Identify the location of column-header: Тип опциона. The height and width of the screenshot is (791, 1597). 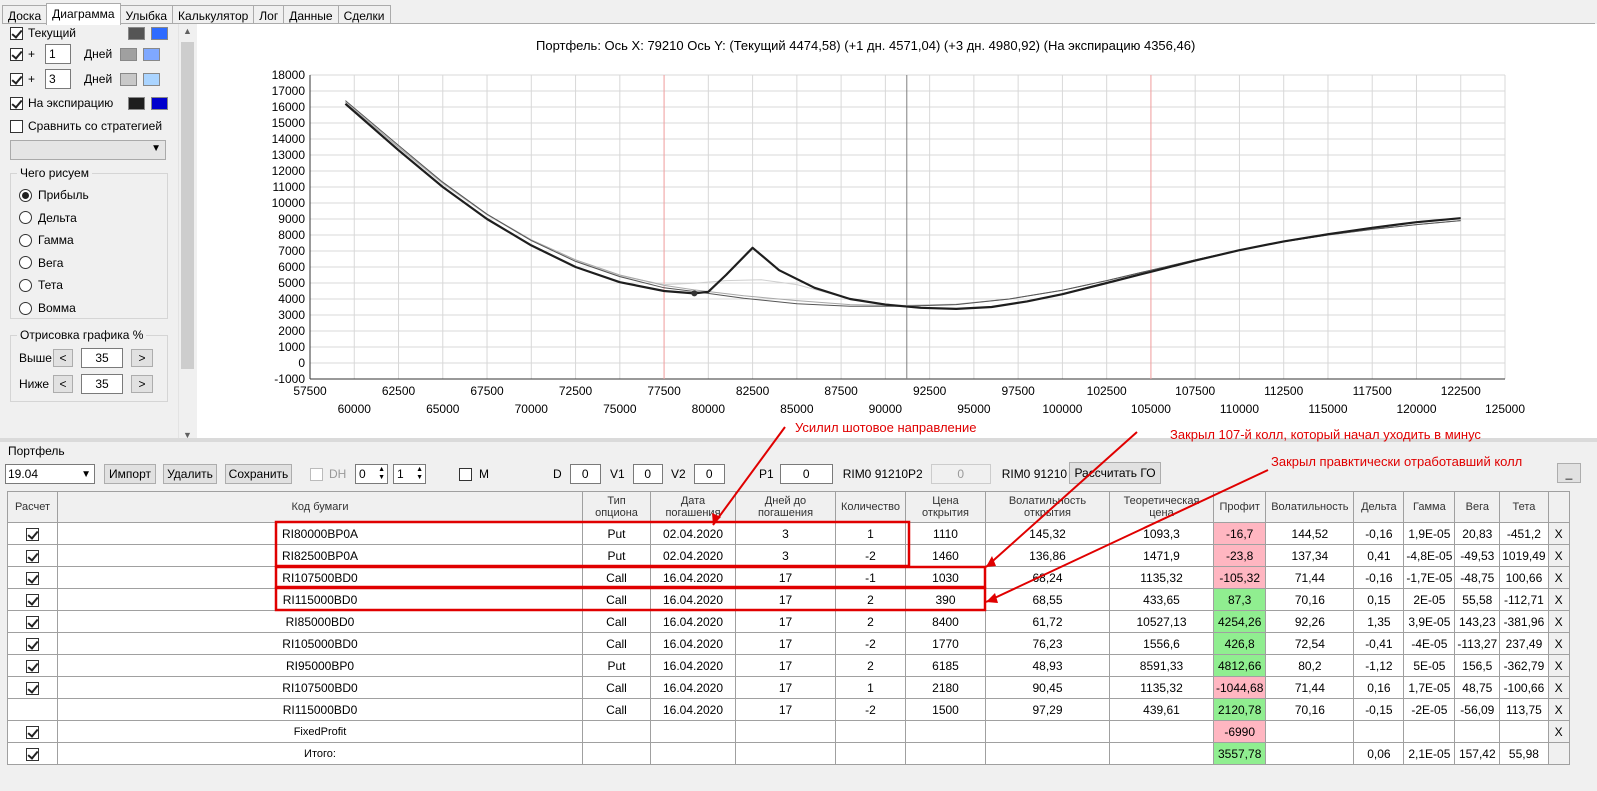
(616, 507).